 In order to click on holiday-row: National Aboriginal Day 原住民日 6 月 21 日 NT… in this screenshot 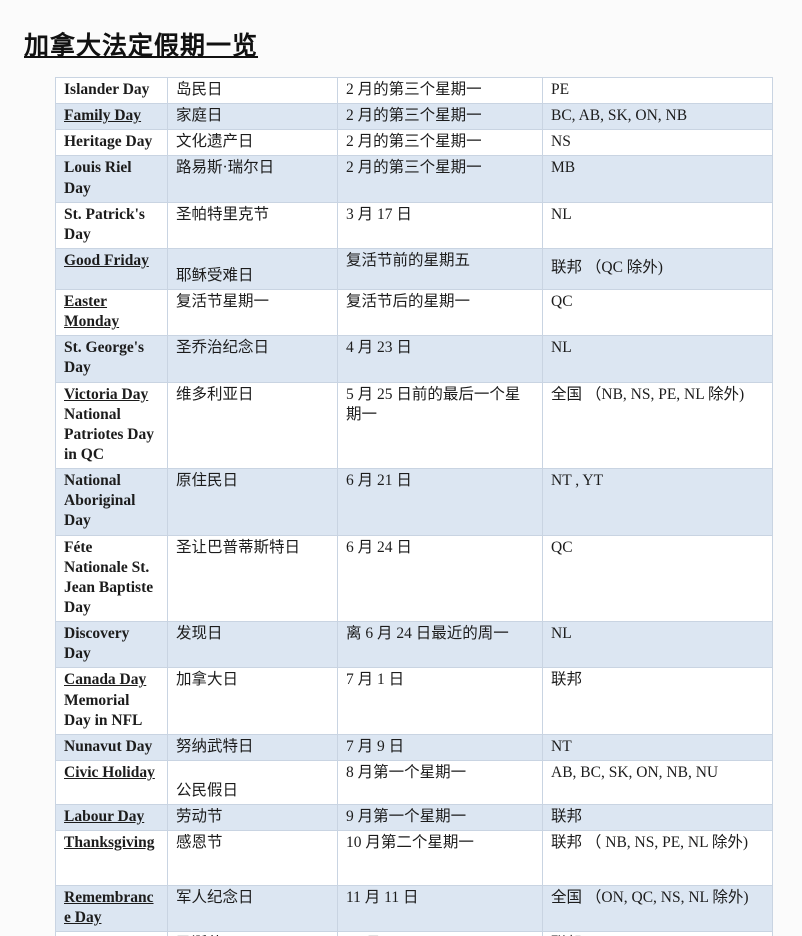, I will do `click(414, 502)`.